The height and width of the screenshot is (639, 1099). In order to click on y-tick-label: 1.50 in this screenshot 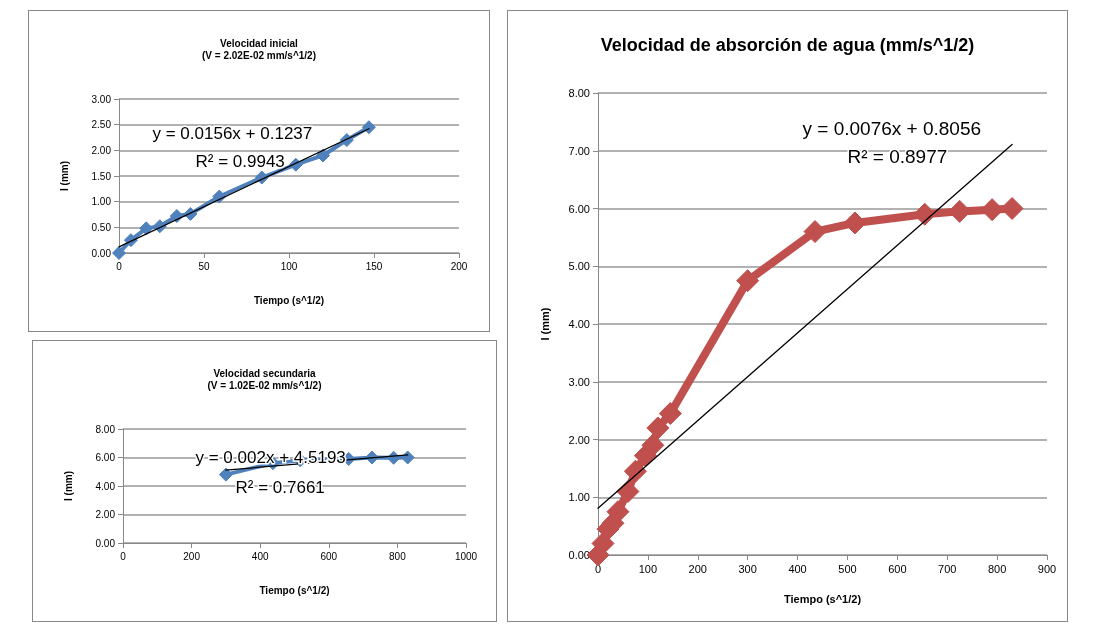, I will do `click(101, 176)`.